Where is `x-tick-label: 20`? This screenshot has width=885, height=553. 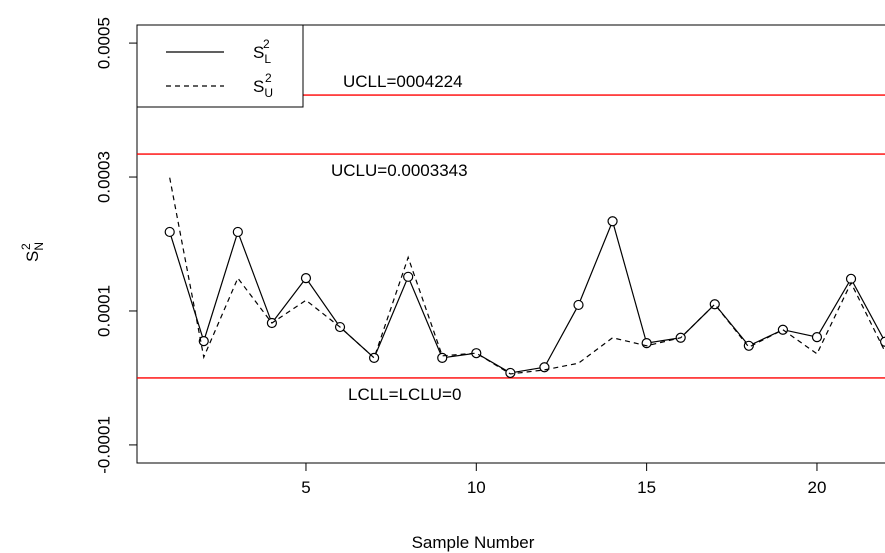
x-tick-label: 20 is located at coordinates (817, 487).